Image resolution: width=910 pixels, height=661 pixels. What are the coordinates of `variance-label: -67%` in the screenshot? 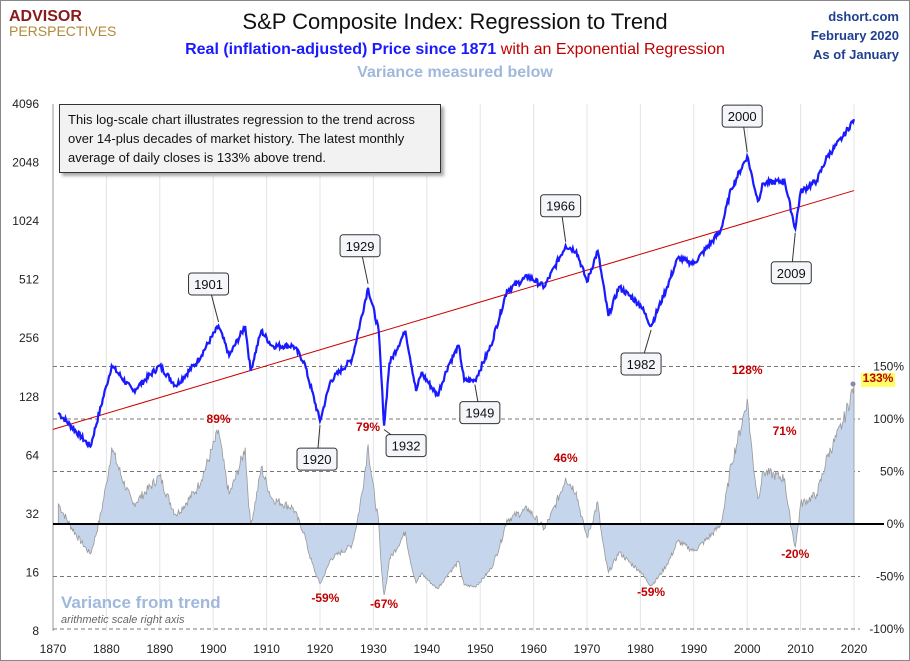 It's located at (384, 604).